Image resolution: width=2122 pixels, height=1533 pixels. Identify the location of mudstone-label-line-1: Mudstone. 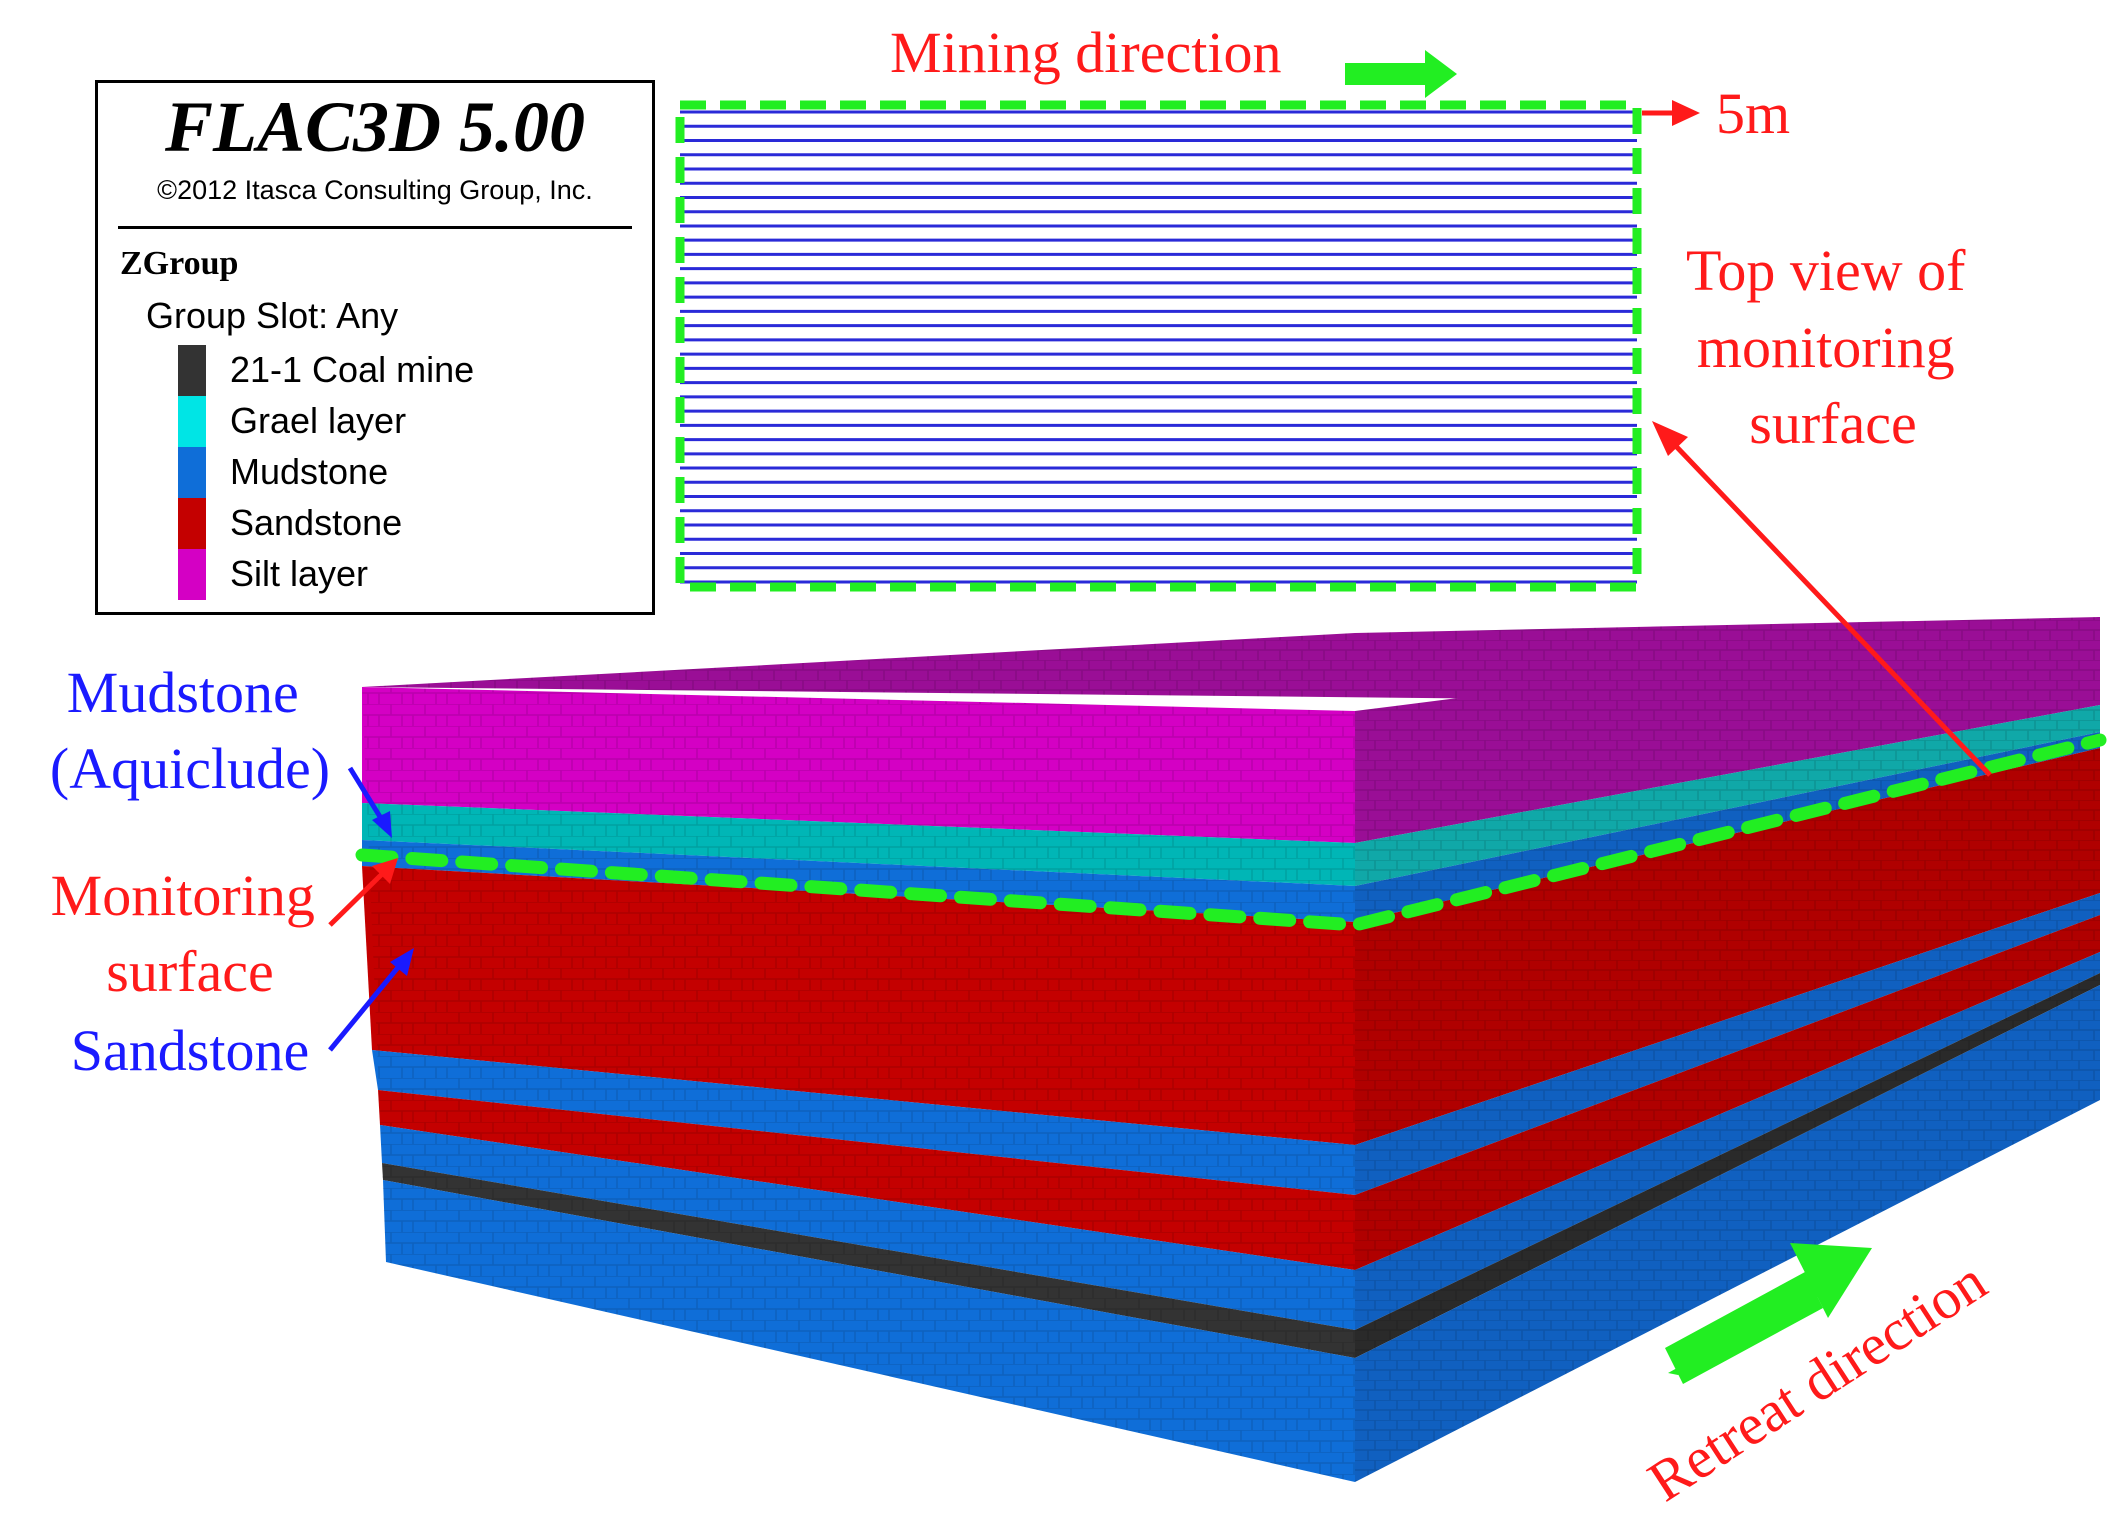
(183, 692).